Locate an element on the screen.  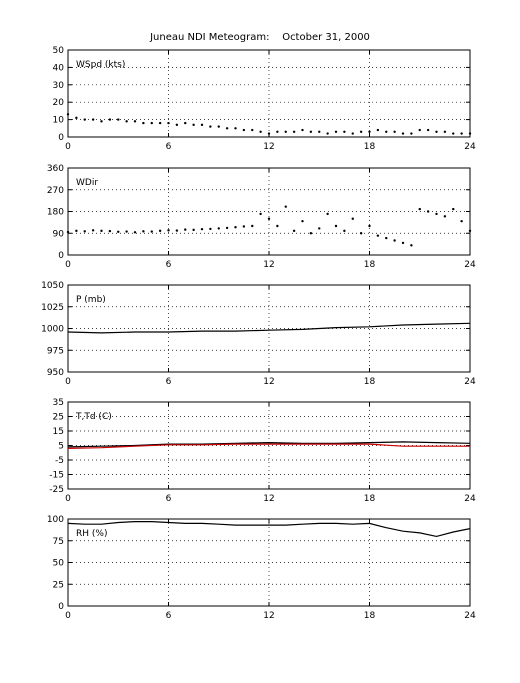
plot-frame is located at coordinates (269, 93).